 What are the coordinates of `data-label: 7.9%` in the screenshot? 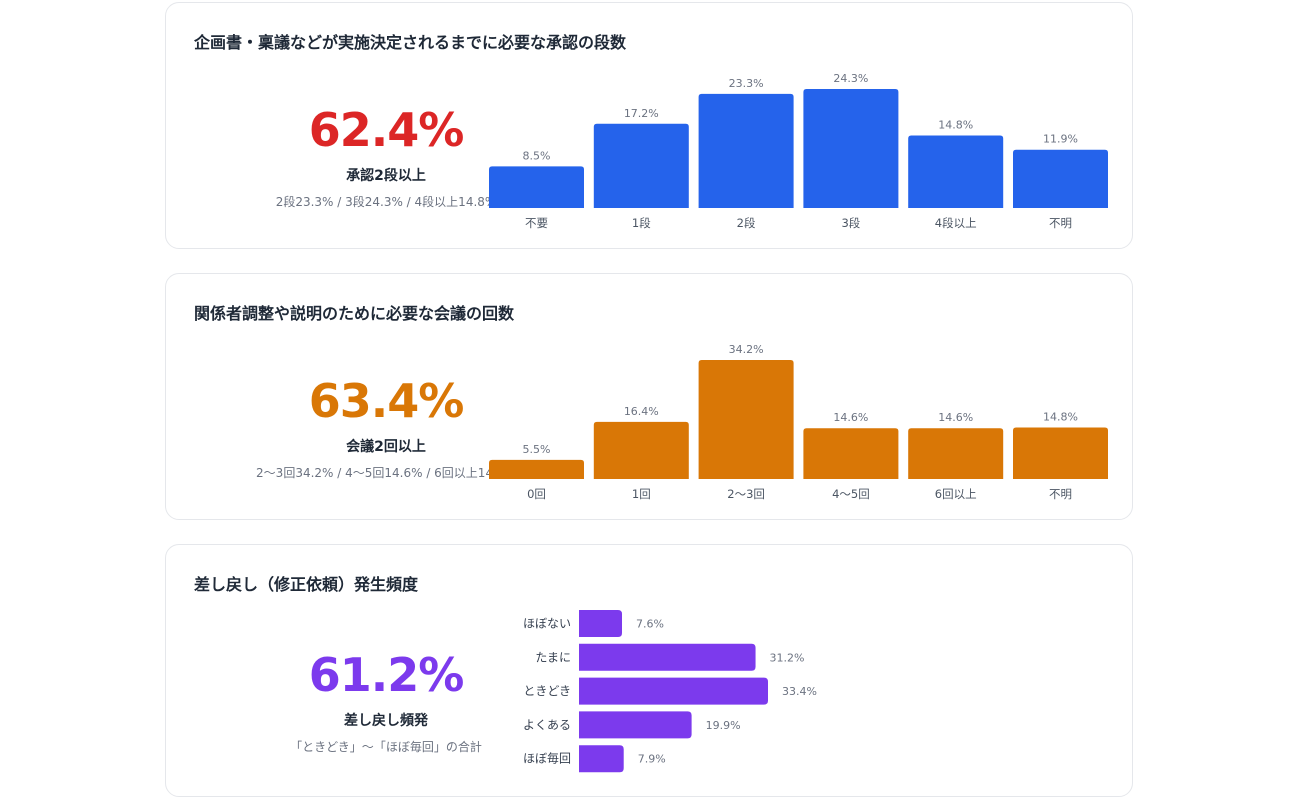 It's located at (652, 759).